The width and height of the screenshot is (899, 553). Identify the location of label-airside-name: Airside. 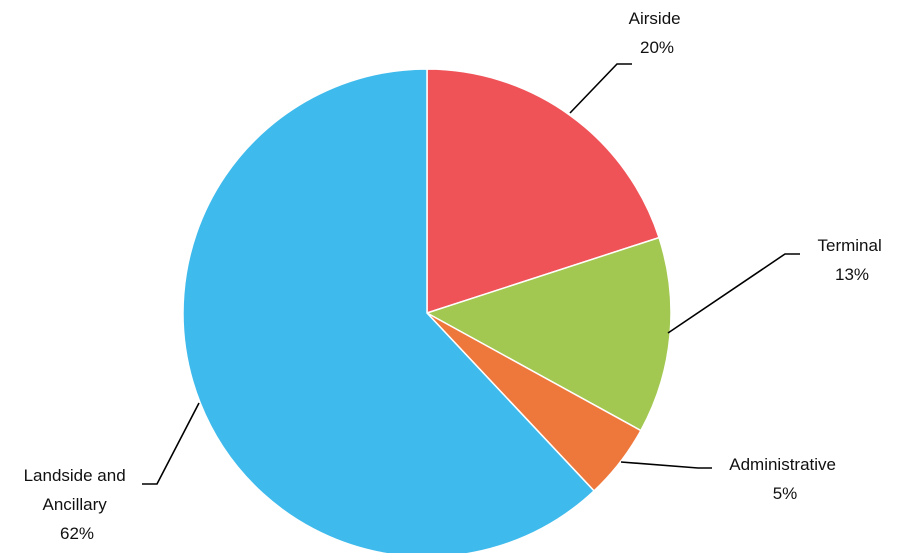
(655, 18).